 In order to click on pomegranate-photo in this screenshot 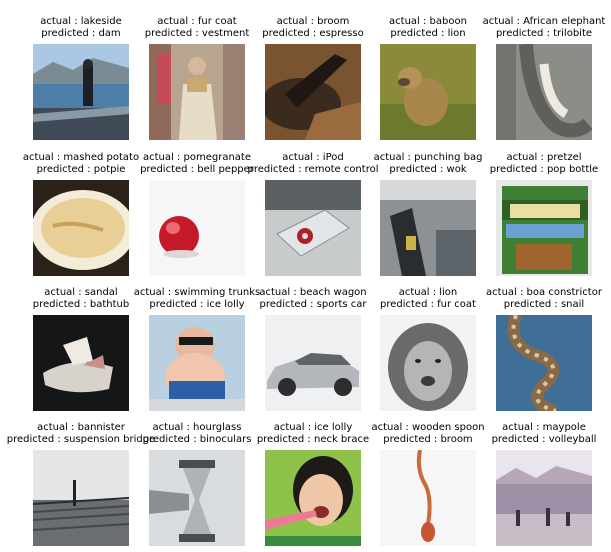, I will do `click(197, 228)`.